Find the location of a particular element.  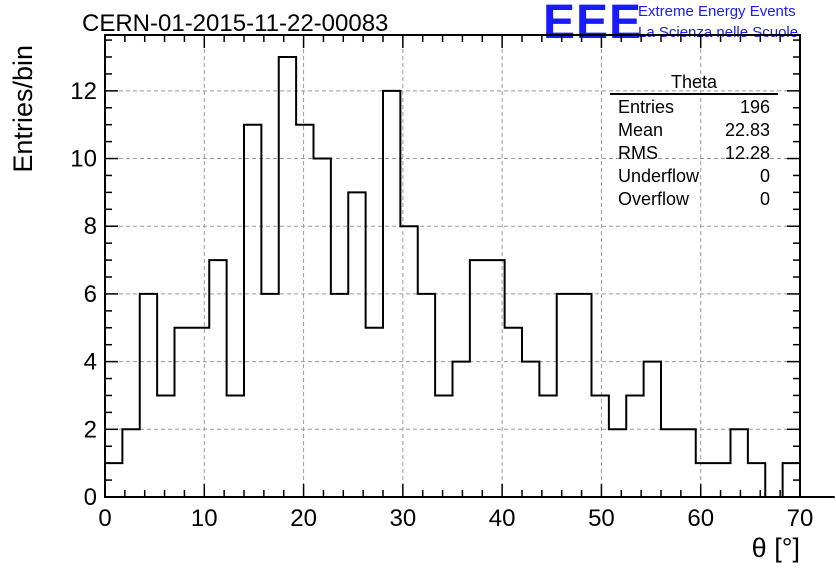

x-tick-label: 40 is located at coordinates (502, 518).